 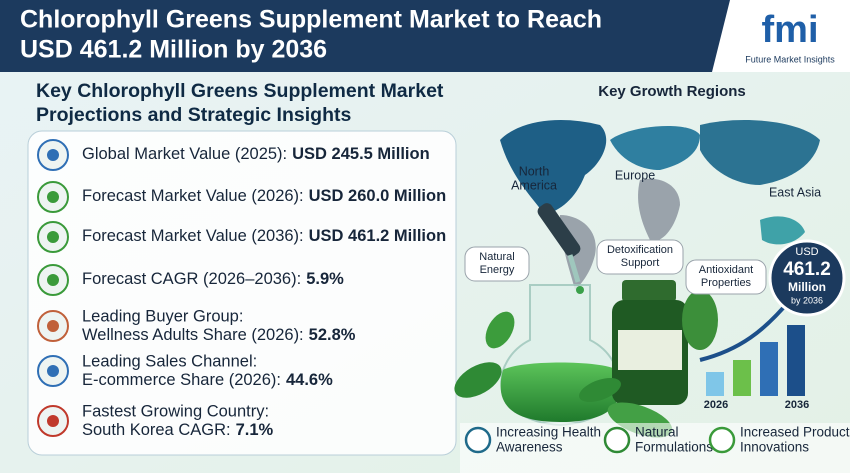 I want to click on item-value: USD 260.0 Million, so click(x=378, y=196).